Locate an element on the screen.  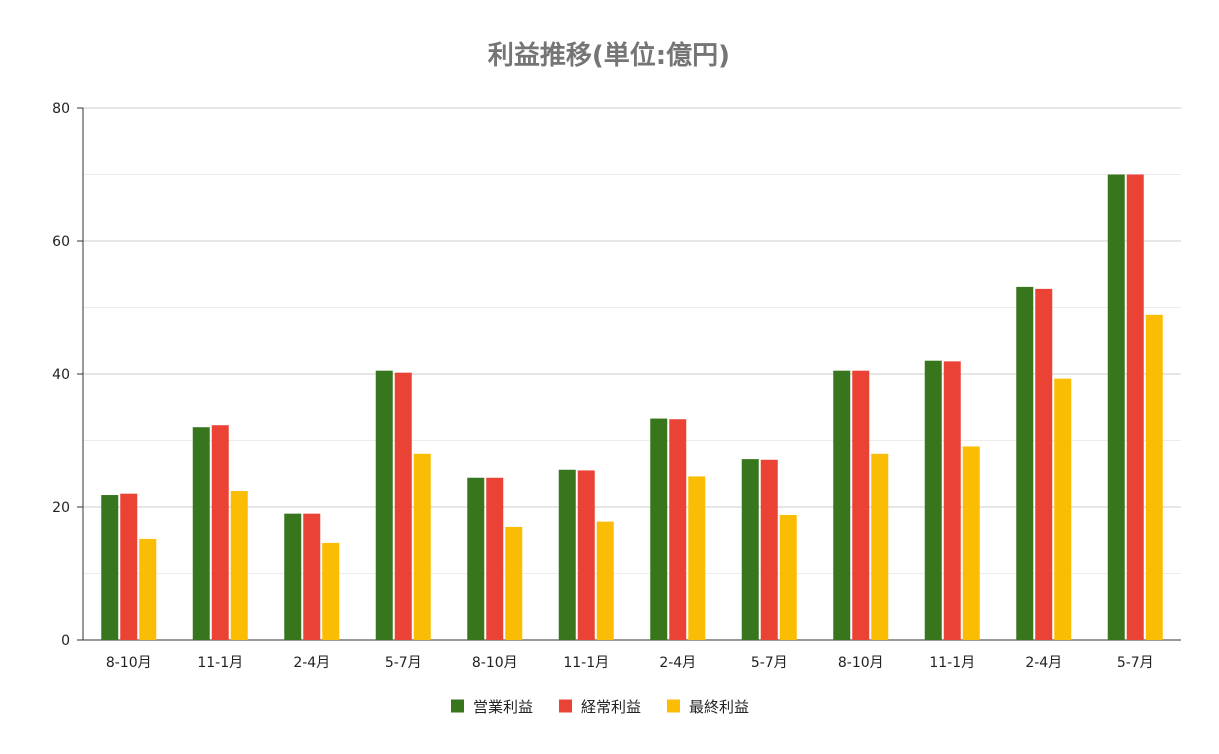
legend-label: 営業利益 is located at coordinates (503, 707).